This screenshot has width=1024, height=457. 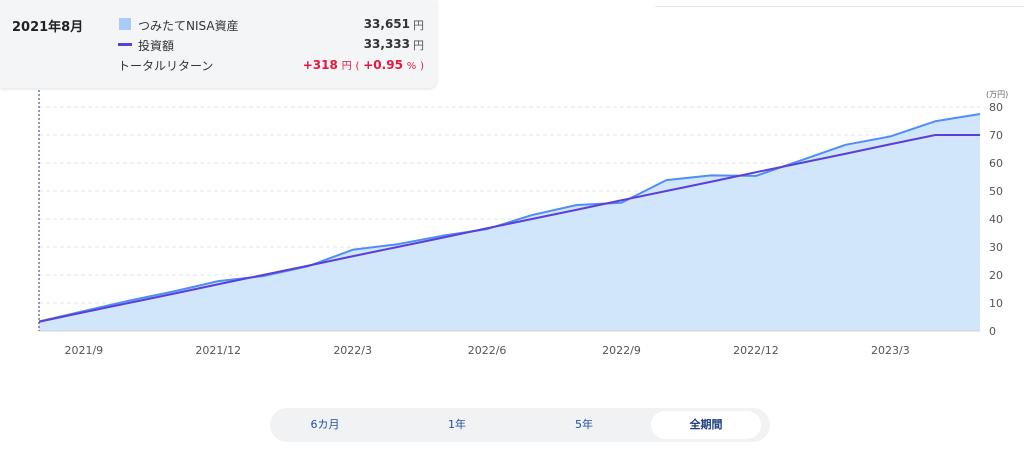 I want to click on tab-5-years: 5年, so click(x=584, y=424).